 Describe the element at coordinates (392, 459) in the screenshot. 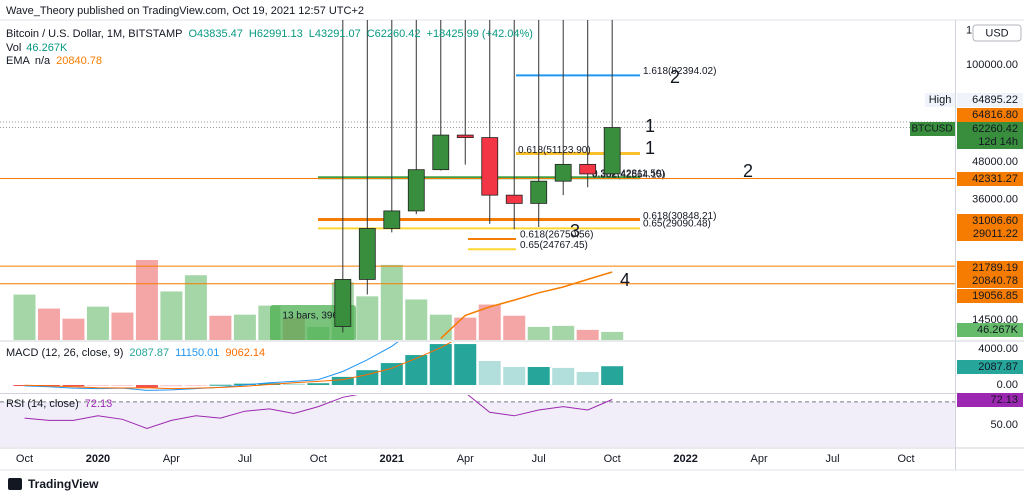

I see `x-tick-label: 2021` at that location.